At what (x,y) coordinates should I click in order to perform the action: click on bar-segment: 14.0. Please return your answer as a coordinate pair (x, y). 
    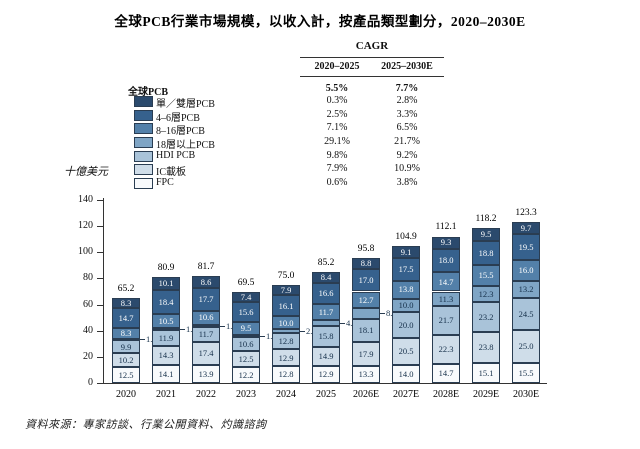
    Looking at the image, I should click on (406, 373).